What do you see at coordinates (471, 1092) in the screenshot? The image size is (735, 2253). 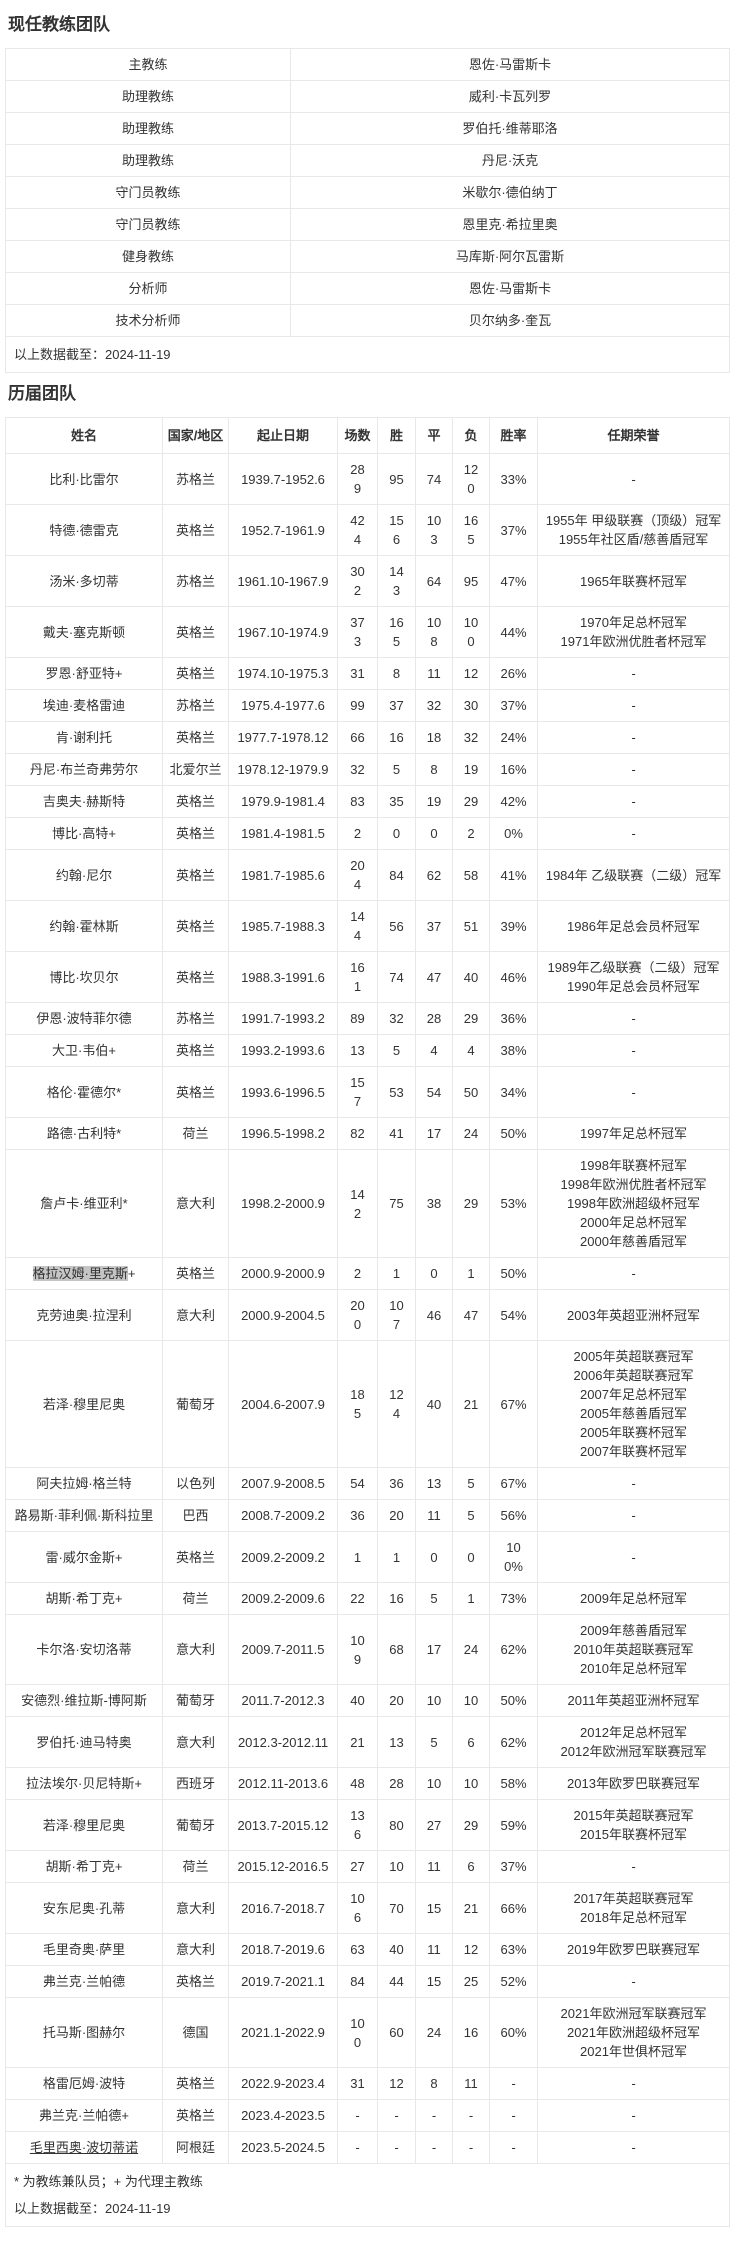 I see `losses-cell: 50` at bounding box center [471, 1092].